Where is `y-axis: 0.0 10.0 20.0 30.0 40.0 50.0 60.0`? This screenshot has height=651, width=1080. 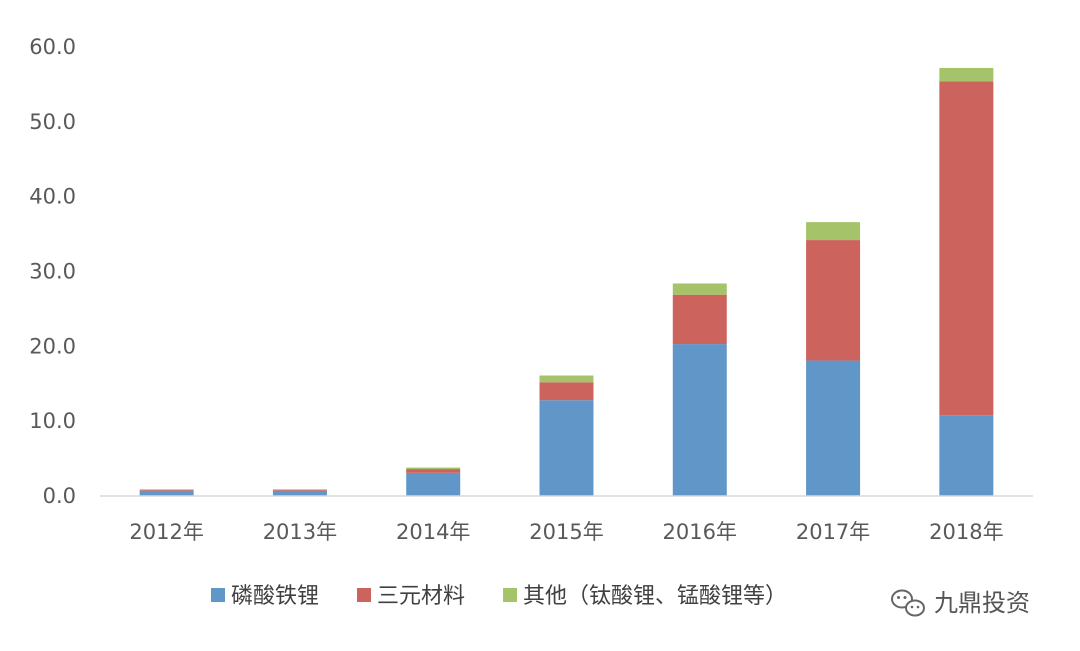
y-axis: 0.0 10.0 20.0 30.0 40.0 50.0 60.0 is located at coordinates (52, 271).